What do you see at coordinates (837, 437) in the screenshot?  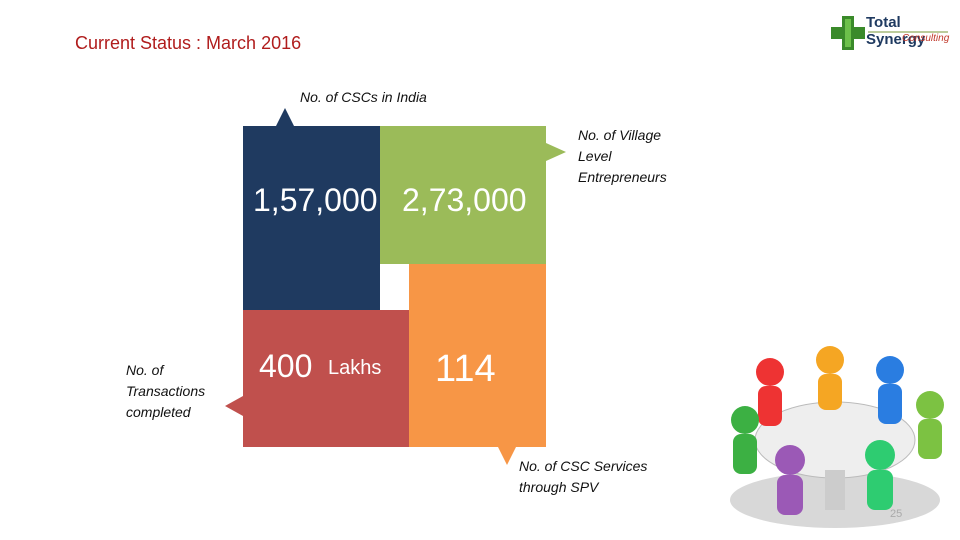 I see `clipart-meeting` at bounding box center [837, 437].